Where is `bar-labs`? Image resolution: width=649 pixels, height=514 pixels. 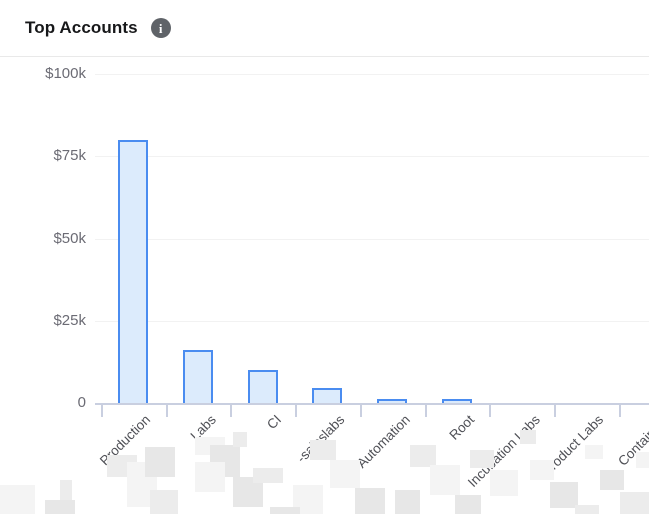
bar-labs is located at coordinates (198, 376).